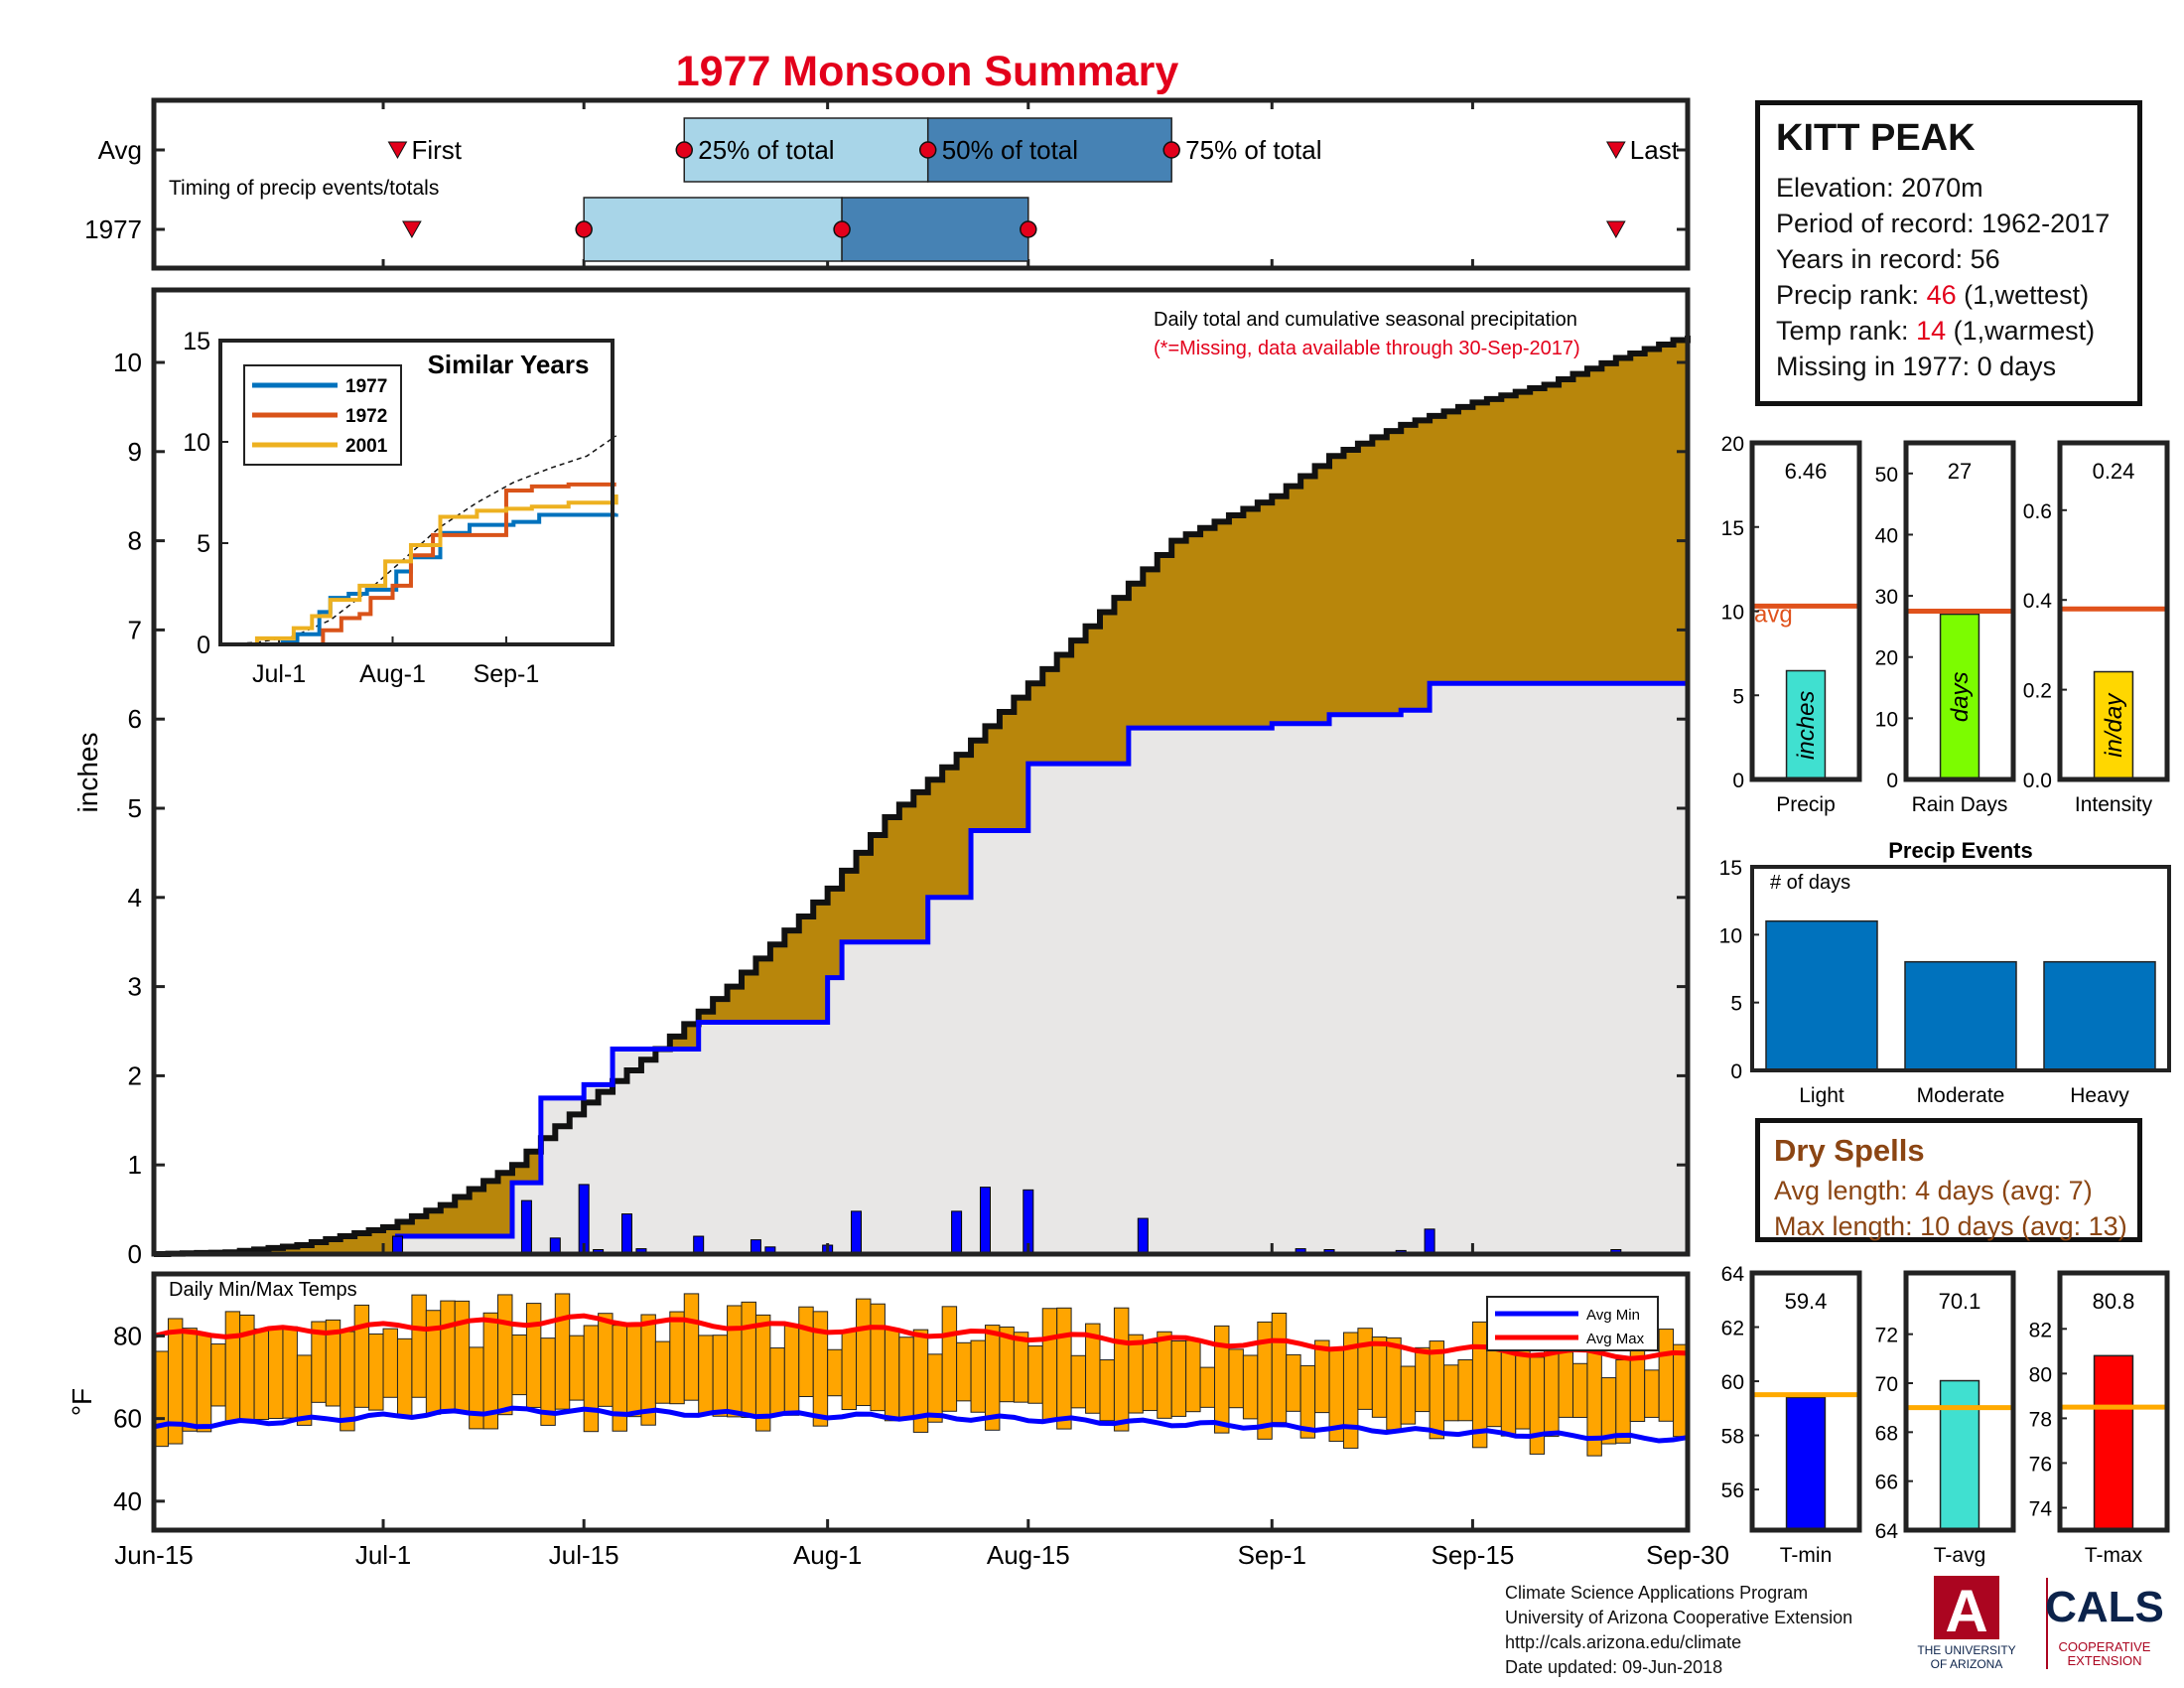 The image size is (2184, 1688). Describe the element at coordinates (827, 1555) in the screenshot. I see `x-tick-label: Aug-1` at that location.